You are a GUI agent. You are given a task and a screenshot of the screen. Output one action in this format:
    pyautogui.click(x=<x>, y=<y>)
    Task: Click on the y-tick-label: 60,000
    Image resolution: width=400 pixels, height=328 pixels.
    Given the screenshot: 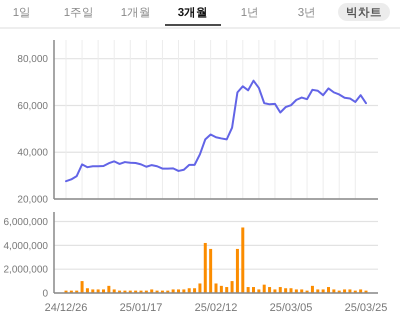 What is the action you would take?
    pyautogui.click(x=32, y=106)
    